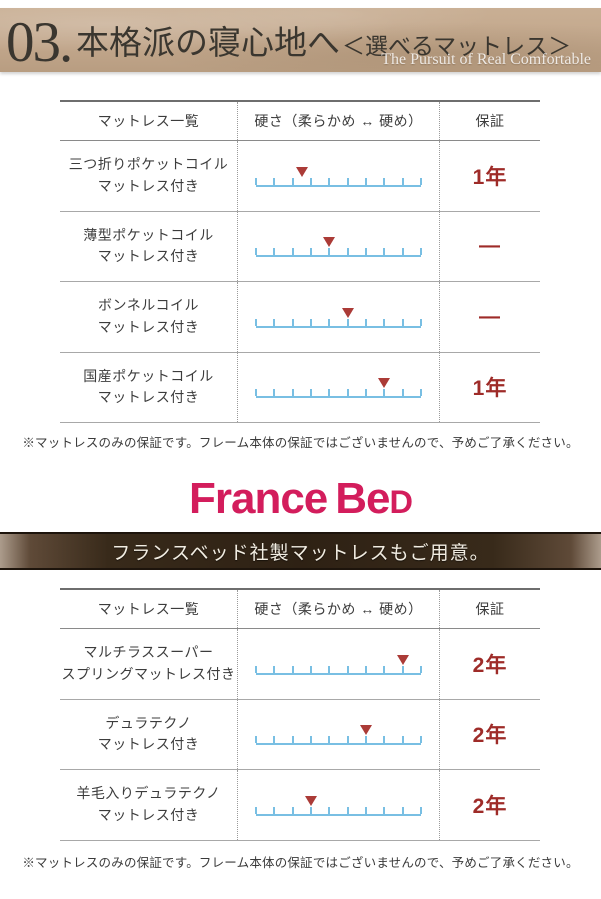 The width and height of the screenshot is (601, 899). I want to click on mattress-name-line1: デュラテクノ, so click(148, 722).